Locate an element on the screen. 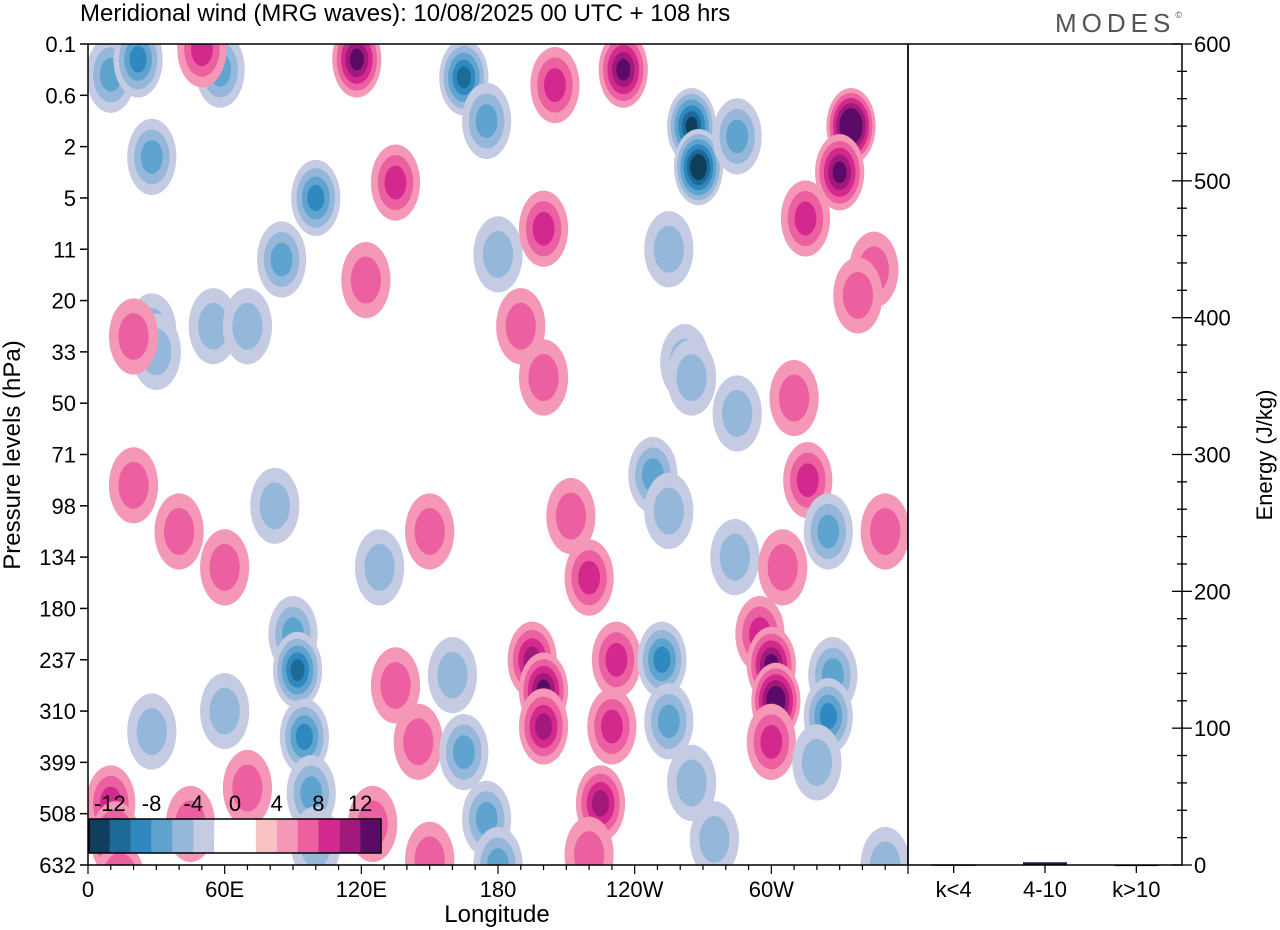 Image resolution: width=1280 pixels, height=930 pixels. colorbar-frame is located at coordinates (235, 836).